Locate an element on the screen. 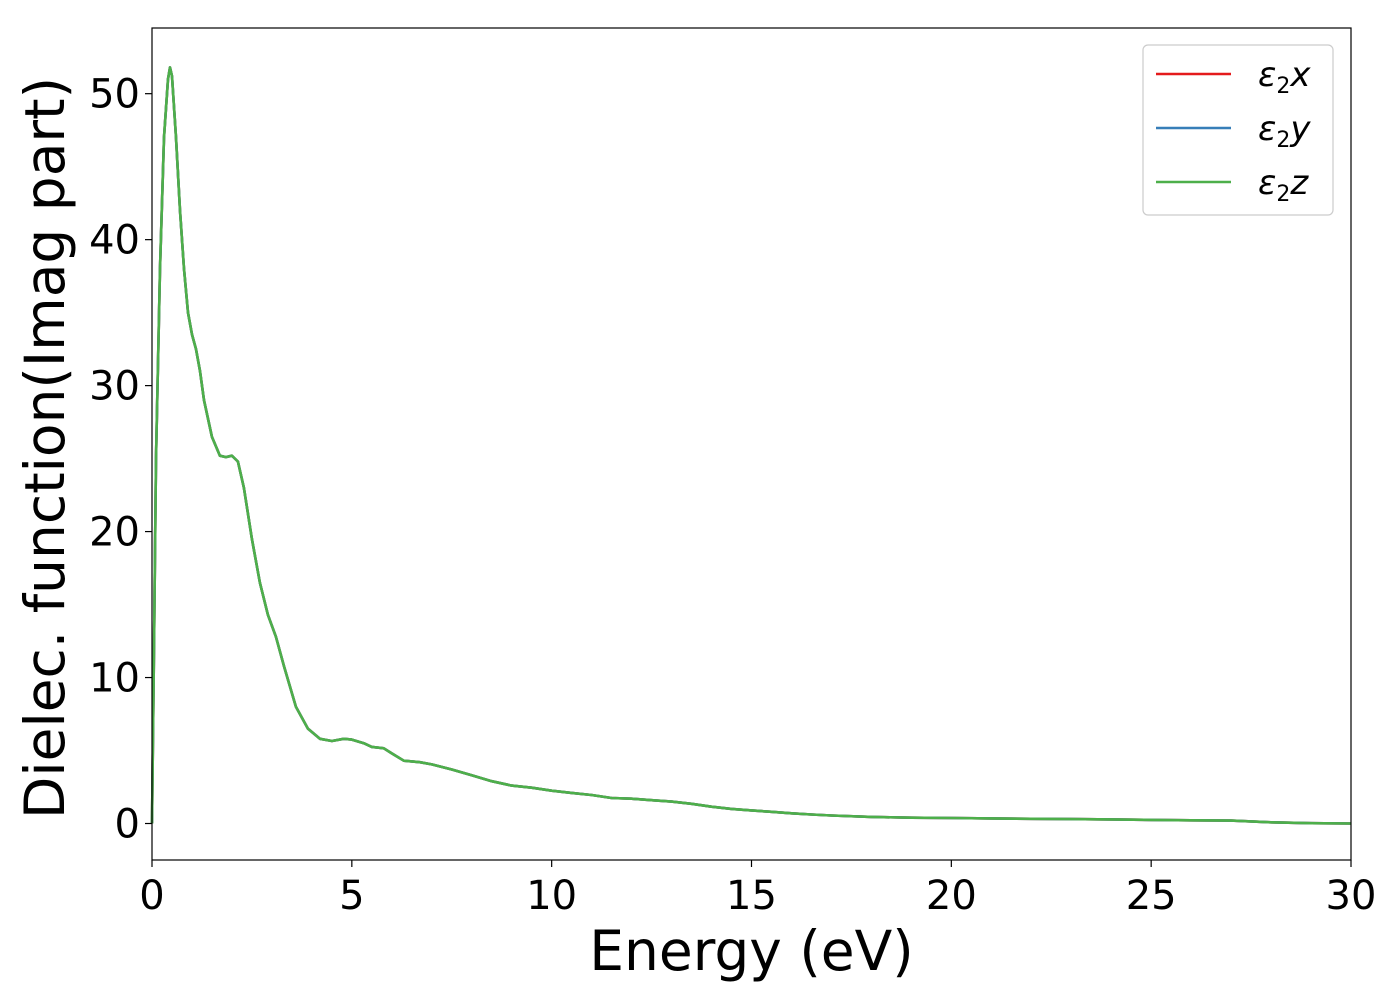  y-tick-label: 20 is located at coordinates (114, 533).